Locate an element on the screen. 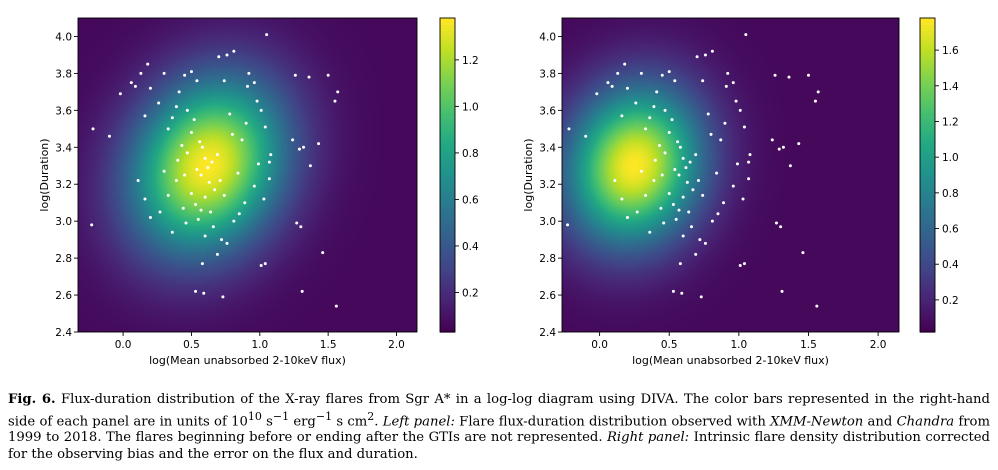 This screenshot has height=470, width=998. colorbar-tick-label: 0.4 is located at coordinates (950, 265).